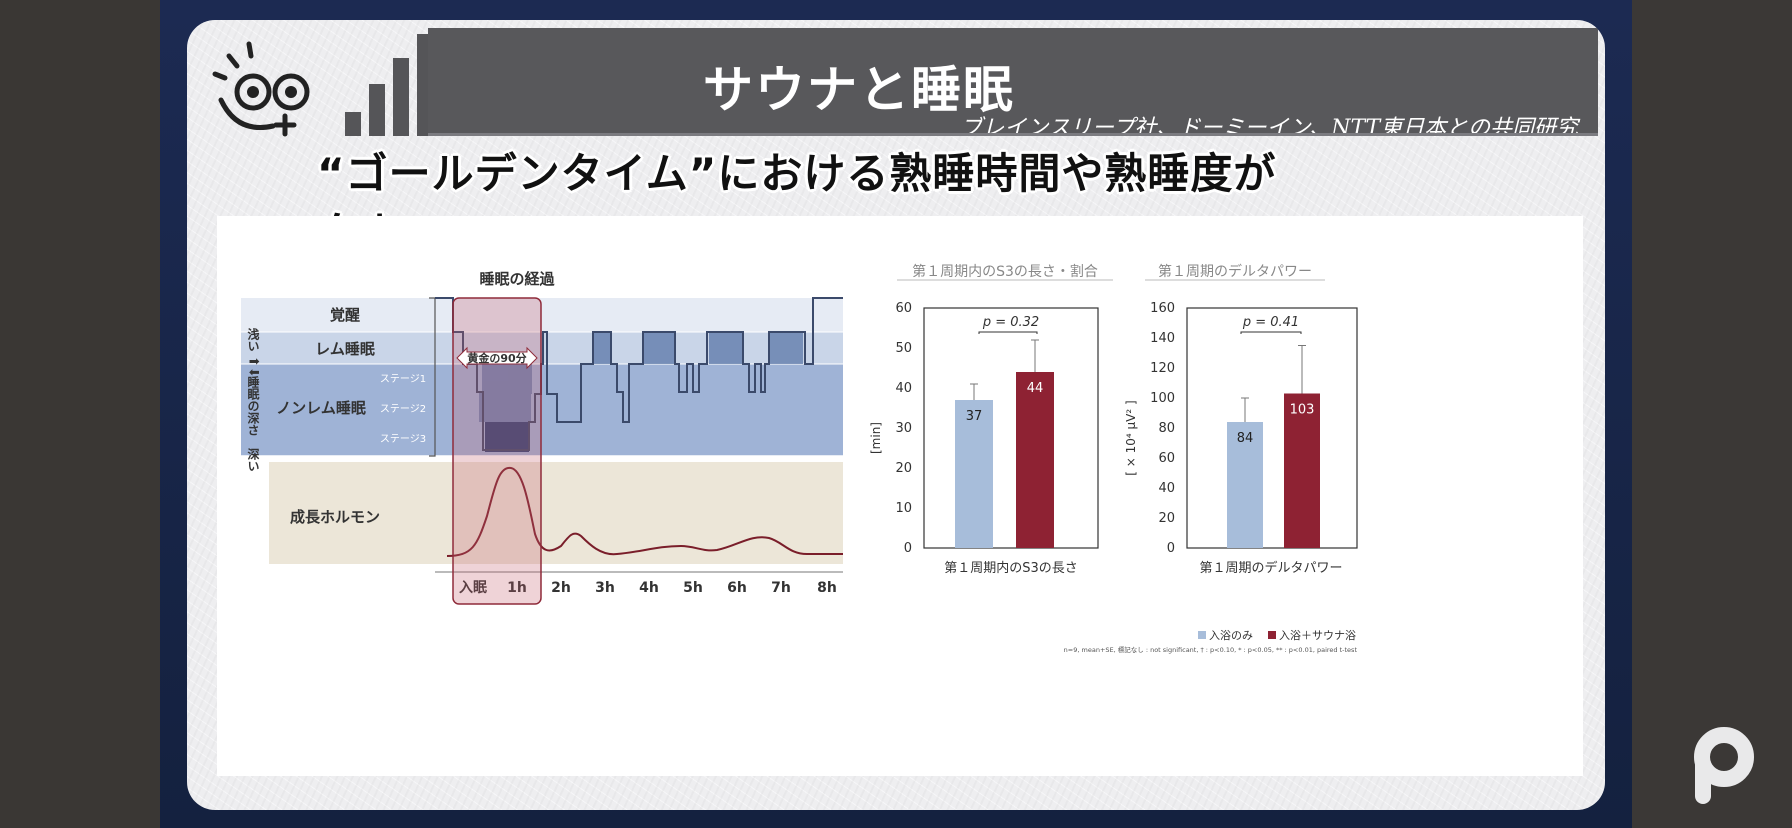  What do you see at coordinates (1131, 437) in the screenshot?
I see `bar2-ylabel: [ × 10⁴ μV² ]` at bounding box center [1131, 437].